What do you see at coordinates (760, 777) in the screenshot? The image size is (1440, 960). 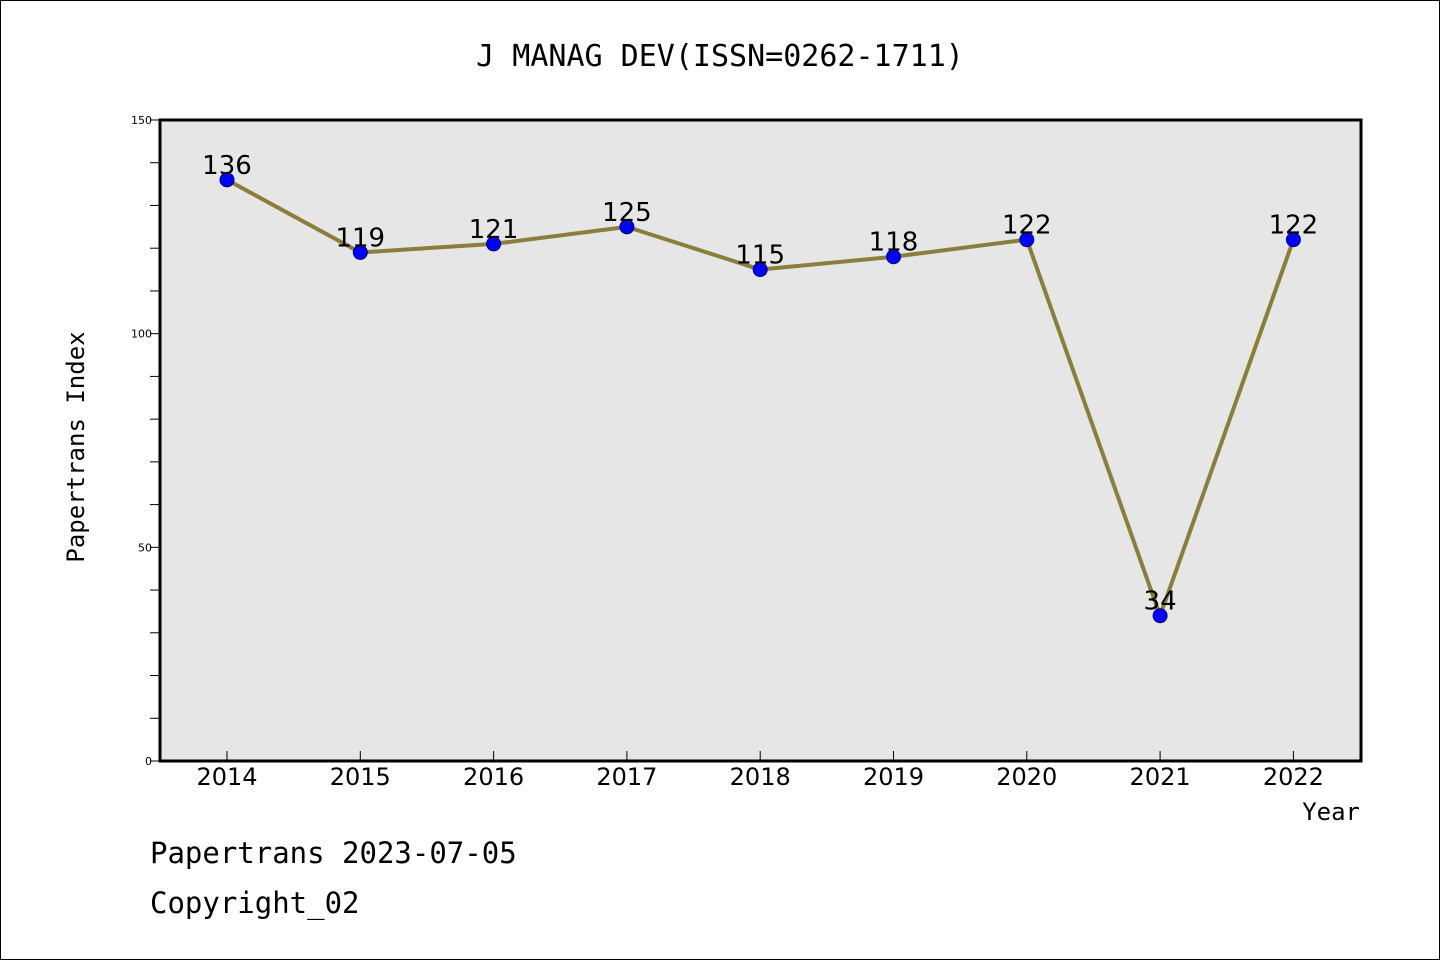 I see `x-tick-label: 2018` at bounding box center [760, 777].